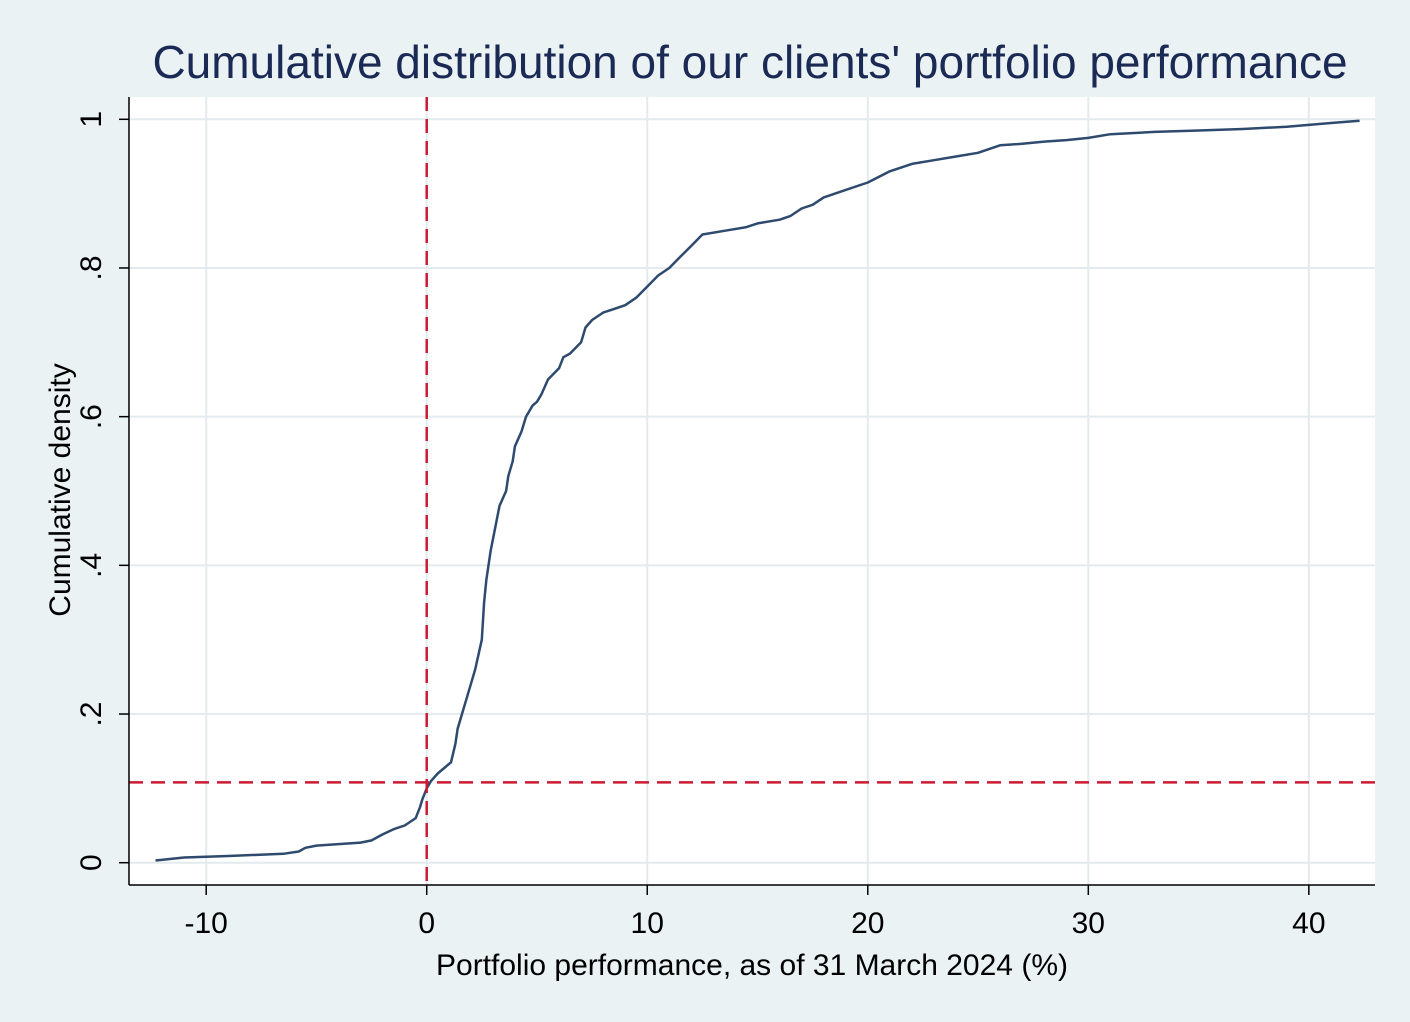  I want to click on x-tick-label: 40, so click(1308, 923).